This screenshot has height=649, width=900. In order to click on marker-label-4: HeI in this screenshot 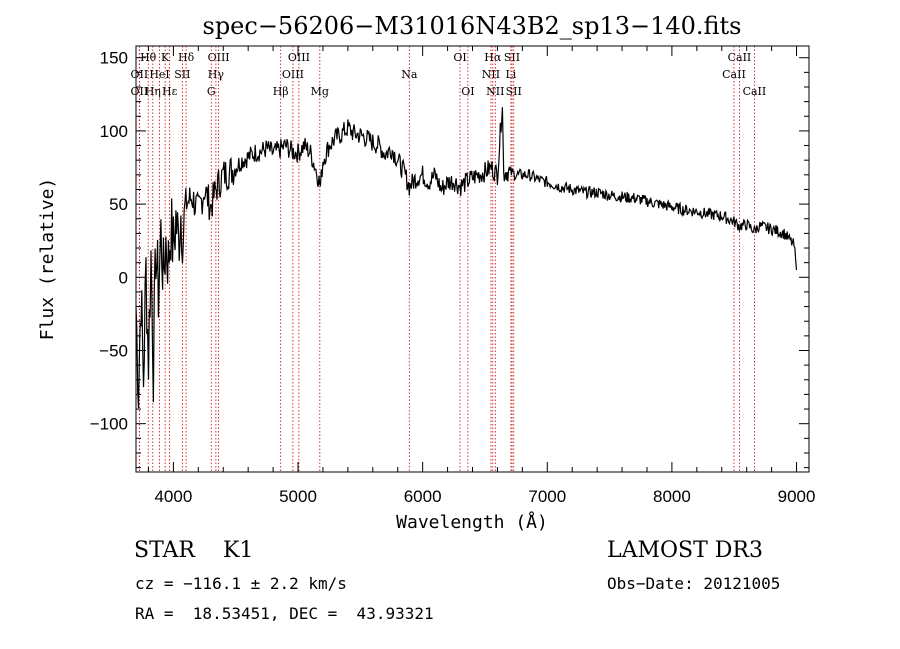, I will do `click(159, 74)`.